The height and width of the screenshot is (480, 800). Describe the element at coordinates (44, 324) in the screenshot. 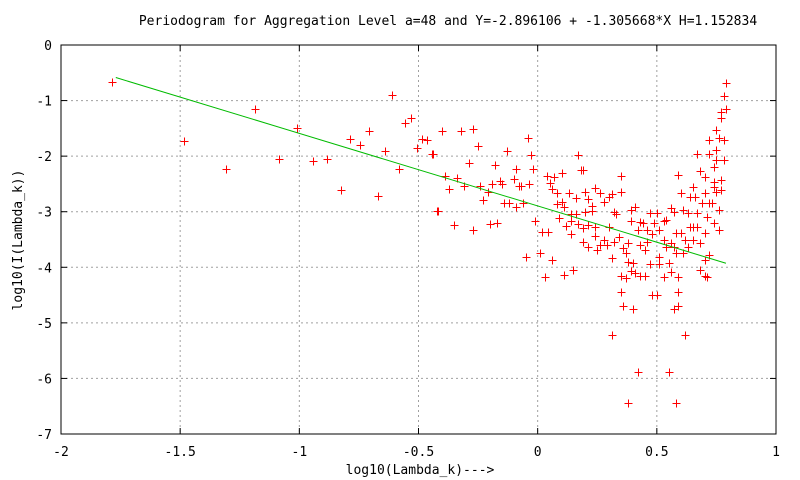

I see `y-tick-label: -5` at that location.